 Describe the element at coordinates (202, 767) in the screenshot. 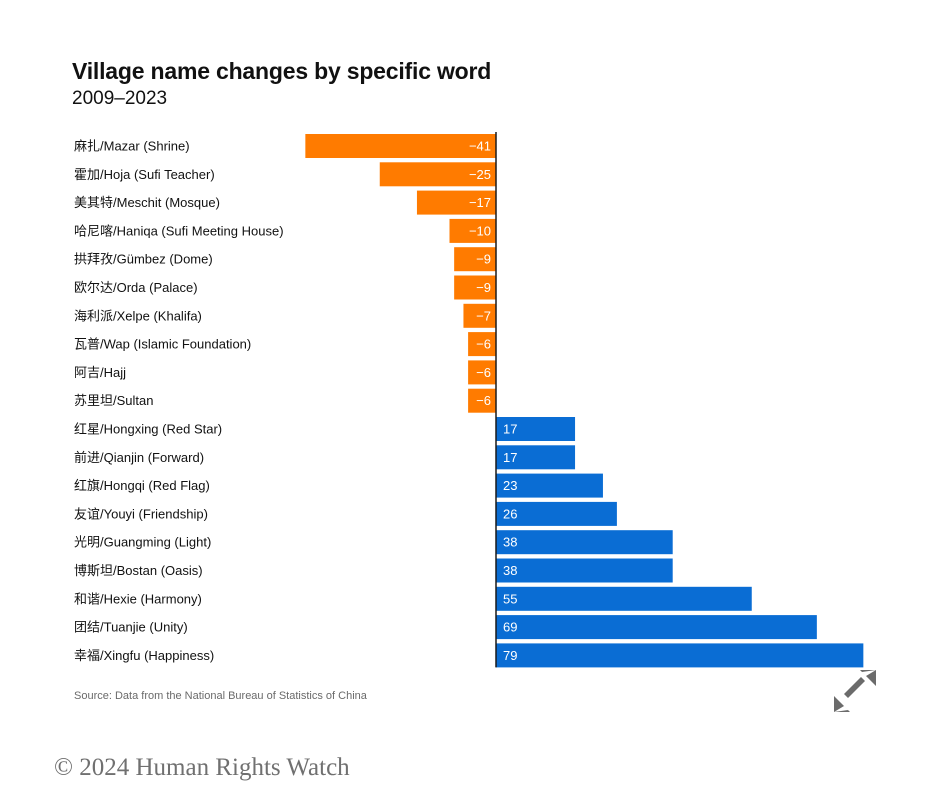

I see `copyright-notice: © 2024 Human Rights Watch` at that location.